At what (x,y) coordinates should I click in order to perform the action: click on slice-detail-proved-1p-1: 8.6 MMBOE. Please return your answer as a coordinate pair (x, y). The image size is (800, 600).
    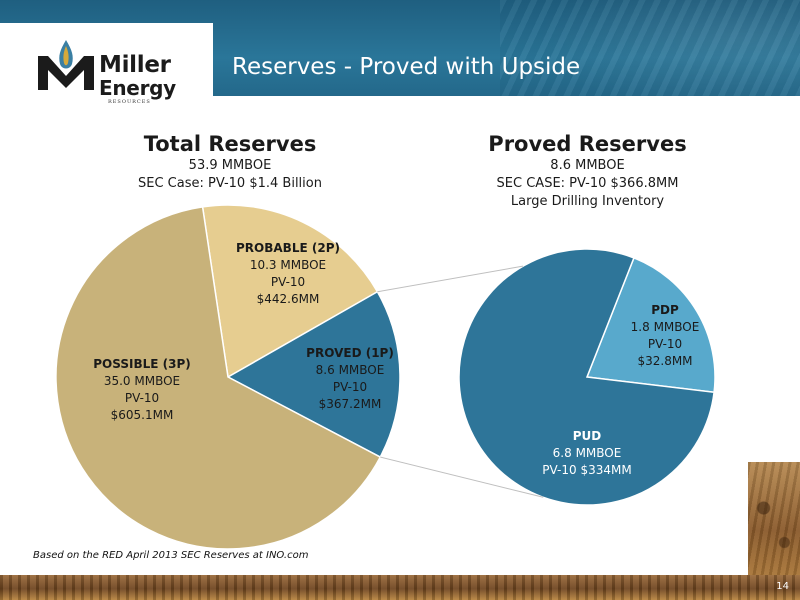
    Looking at the image, I should click on (350, 370).